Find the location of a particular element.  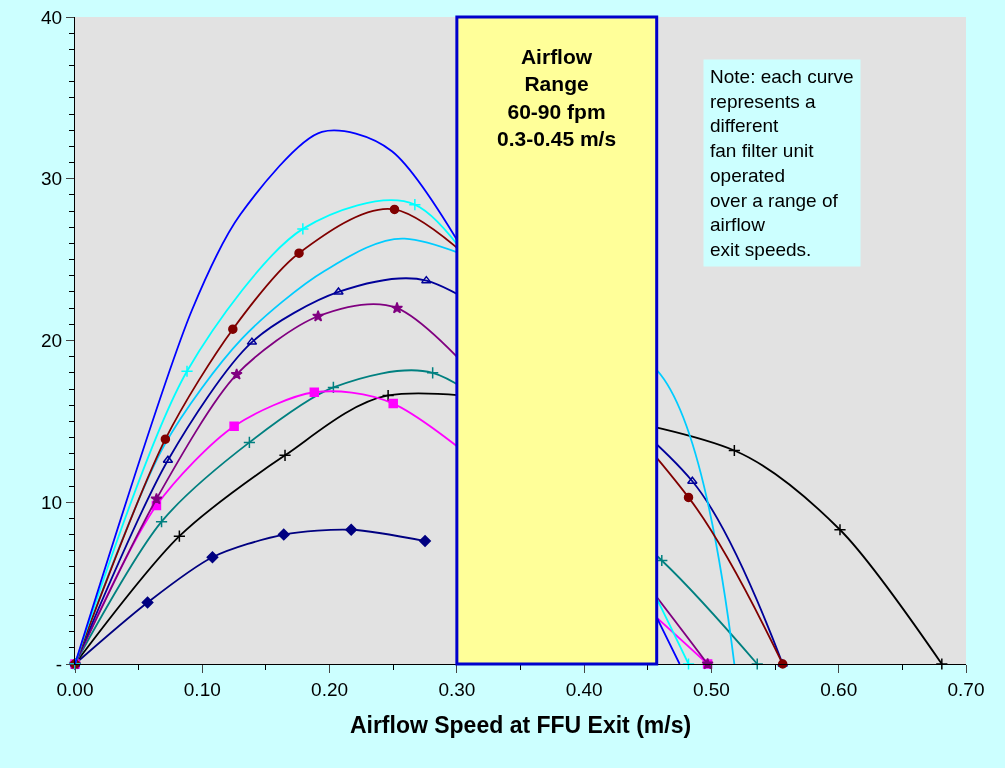

x-tick-label: 0.70 is located at coordinates (966, 689).